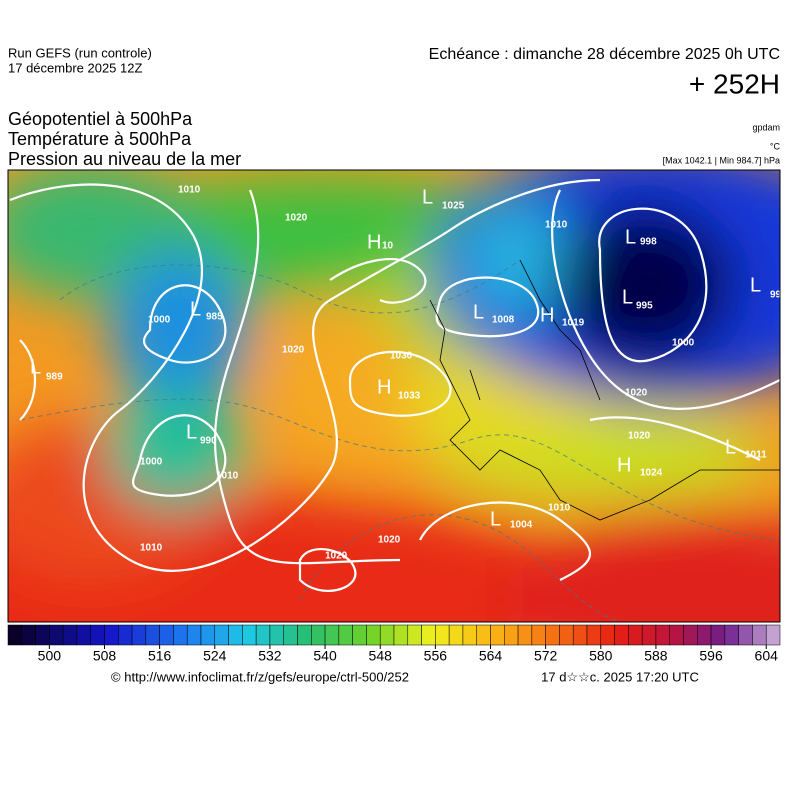 This screenshot has width=788, height=794. Describe the element at coordinates (521, 525) in the screenshot. I see `isobar-label: 1004` at that location.